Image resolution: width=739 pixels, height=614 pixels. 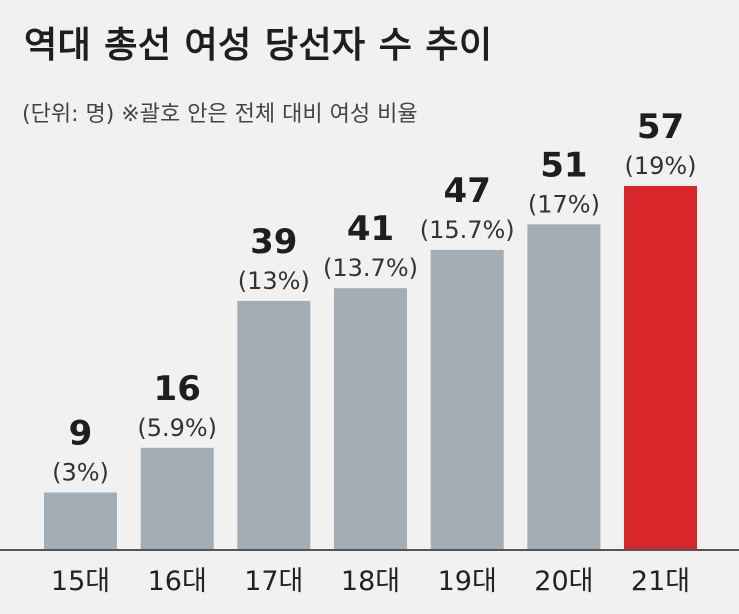 I want to click on bar-16대, so click(x=177, y=498).